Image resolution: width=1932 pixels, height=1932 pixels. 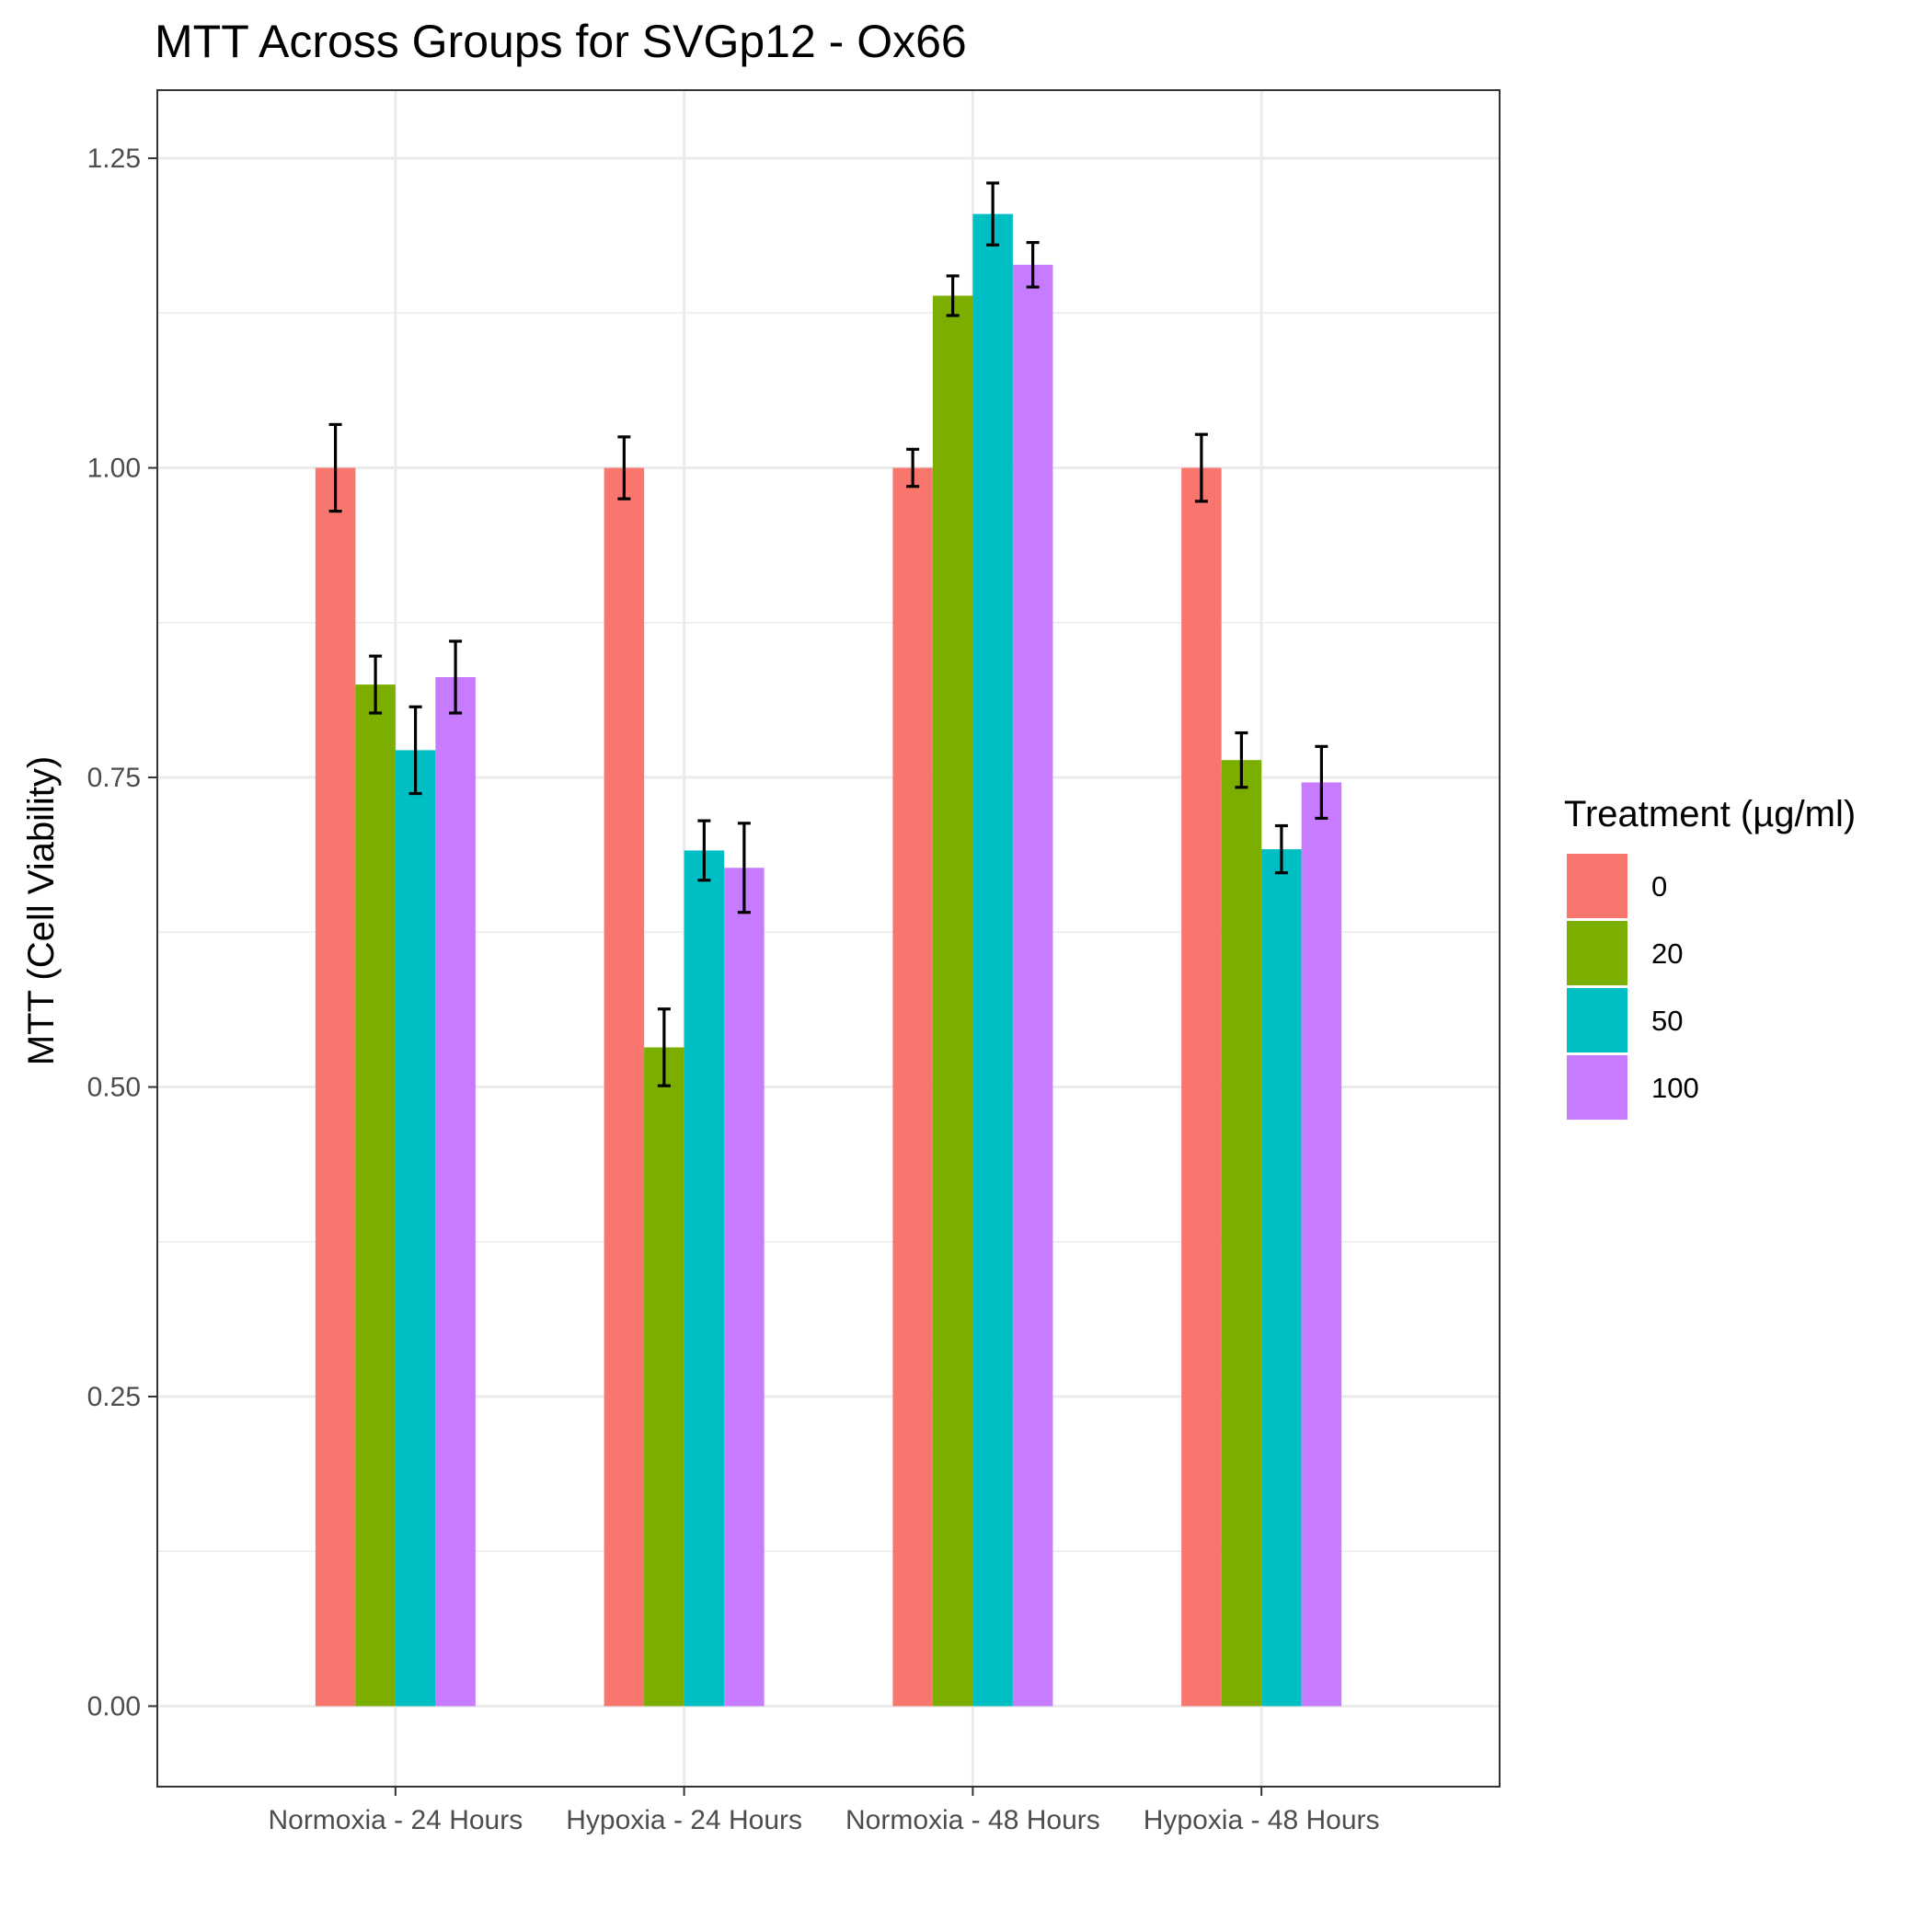 I want to click on chart-title: MTT Across Groups for SVGp12 - Ox66, so click(x=561, y=41).